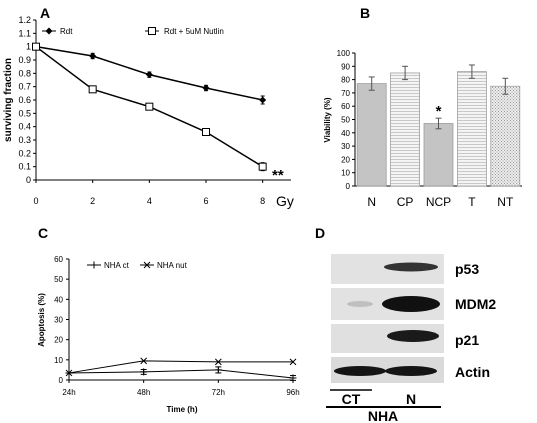  Describe the element at coordinates (345, 173) in the screenshot. I see `b-y-tick-label: 10` at that location.